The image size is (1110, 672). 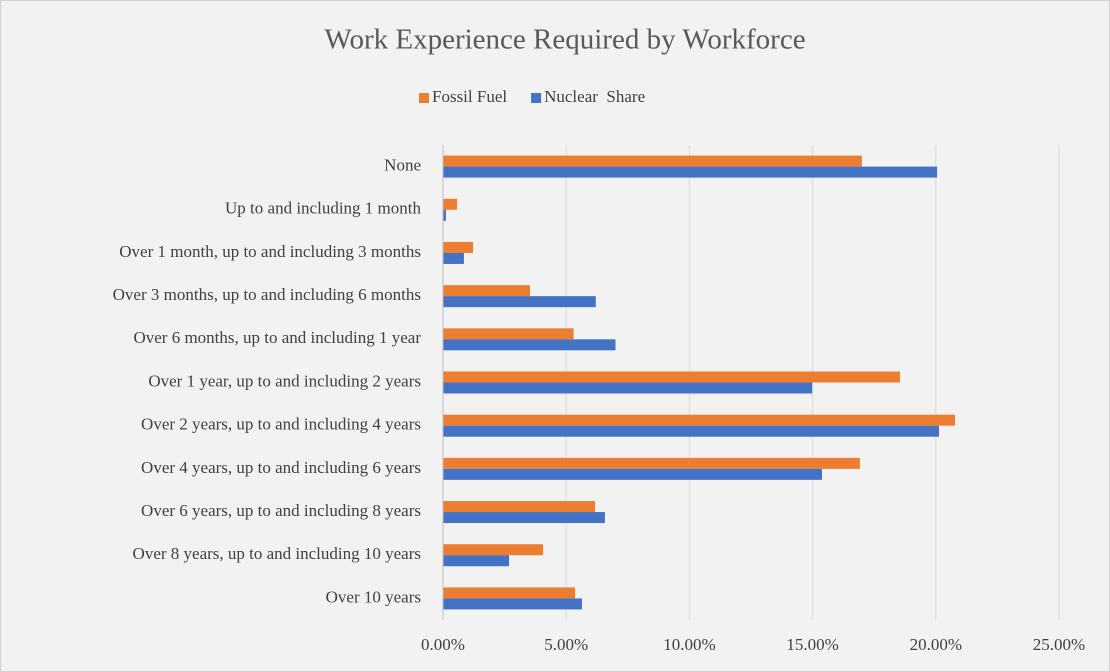 I want to click on x-tick-label: 5.00%, so click(x=566, y=644).